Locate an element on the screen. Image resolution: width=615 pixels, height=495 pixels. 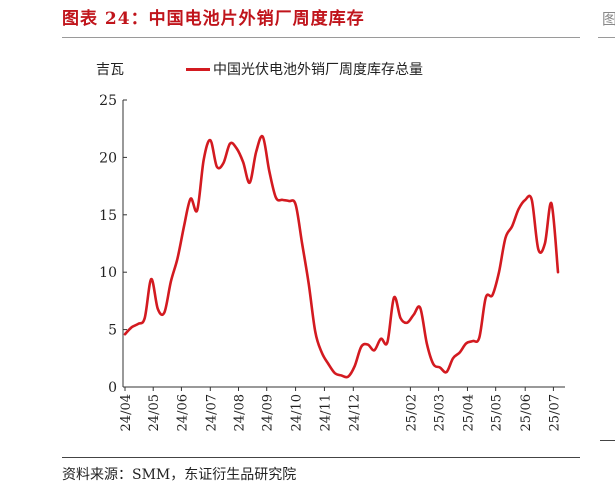
x-tick-label: 24/11 is located at coordinates (325, 412).